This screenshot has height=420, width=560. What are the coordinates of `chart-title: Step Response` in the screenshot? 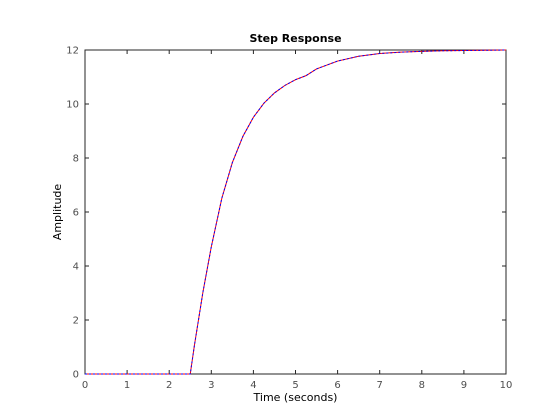 It's located at (295, 38).